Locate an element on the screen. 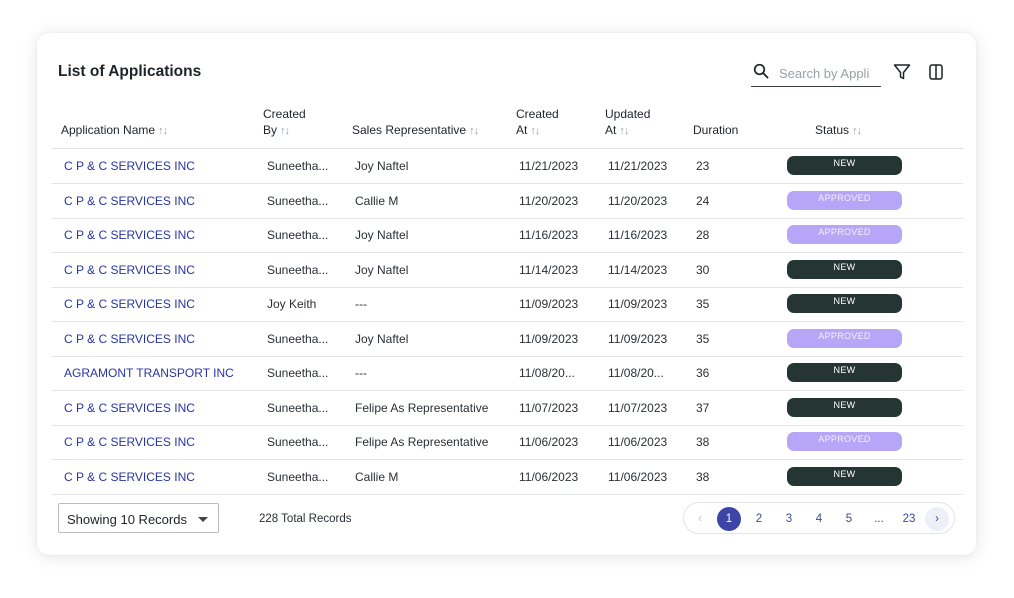 Image resolution: width=1014 pixels, height=598 pixels. page-button: 5 is located at coordinates (849, 519).